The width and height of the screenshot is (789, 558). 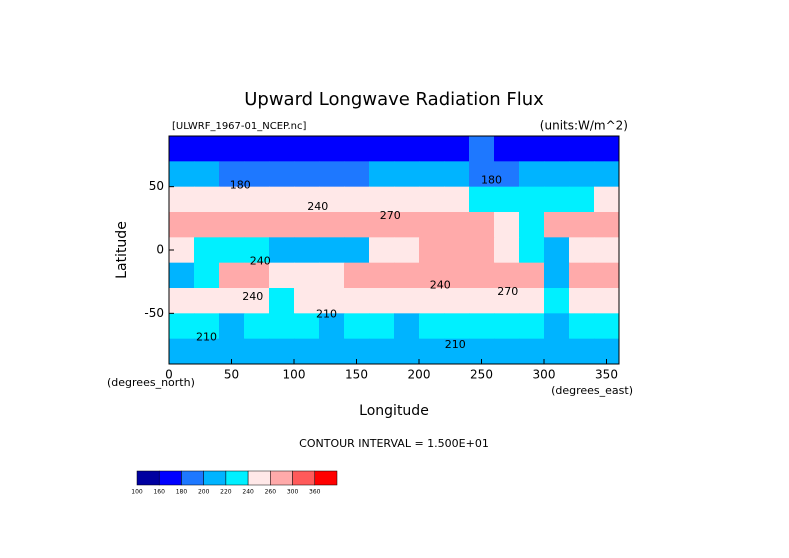 I want to click on contour-interval-note: CONTOUR INTERVAL = 1.500E+01, so click(x=394, y=443).